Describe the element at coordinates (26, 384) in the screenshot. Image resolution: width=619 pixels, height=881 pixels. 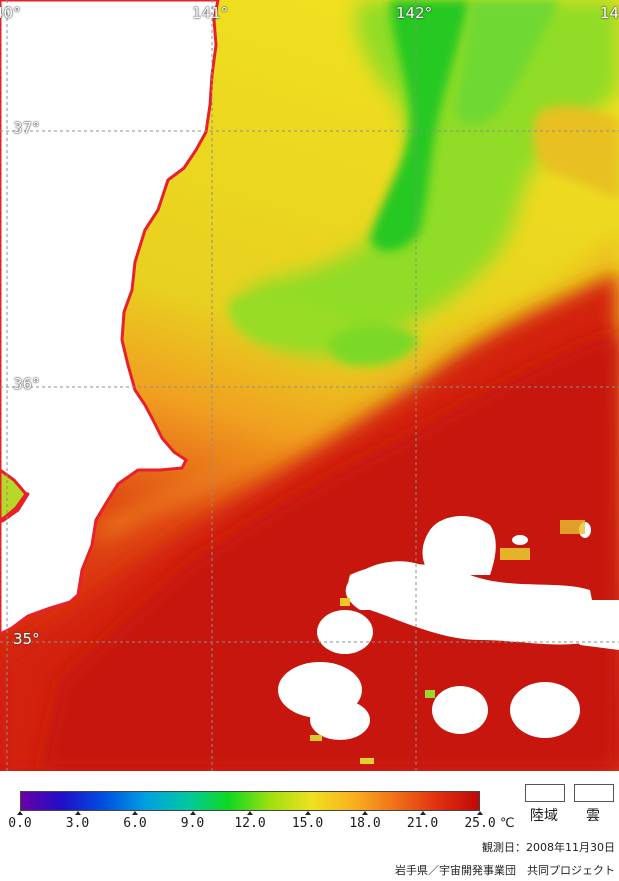
I see `latitude-label: 36°` at that location.